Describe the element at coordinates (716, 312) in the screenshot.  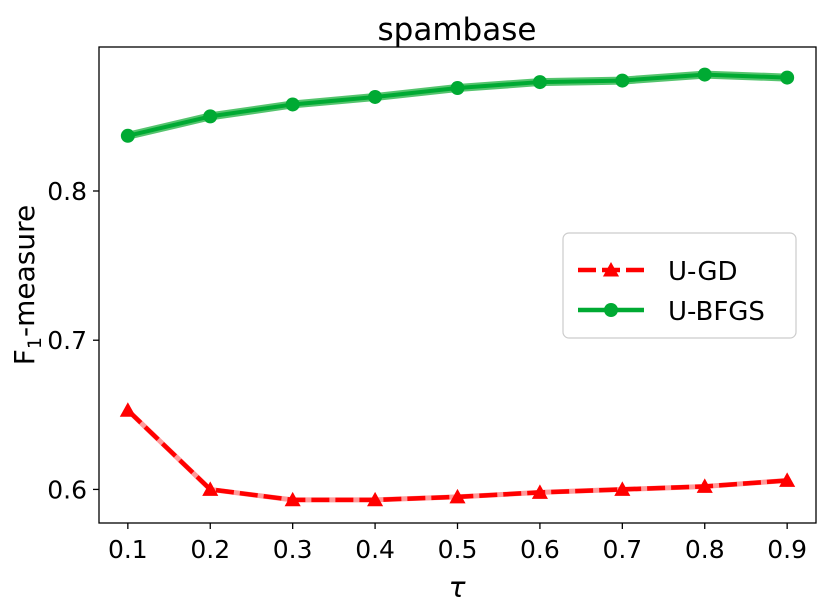
I see `legend-label-u-bfgs: U-BFGS` at that location.